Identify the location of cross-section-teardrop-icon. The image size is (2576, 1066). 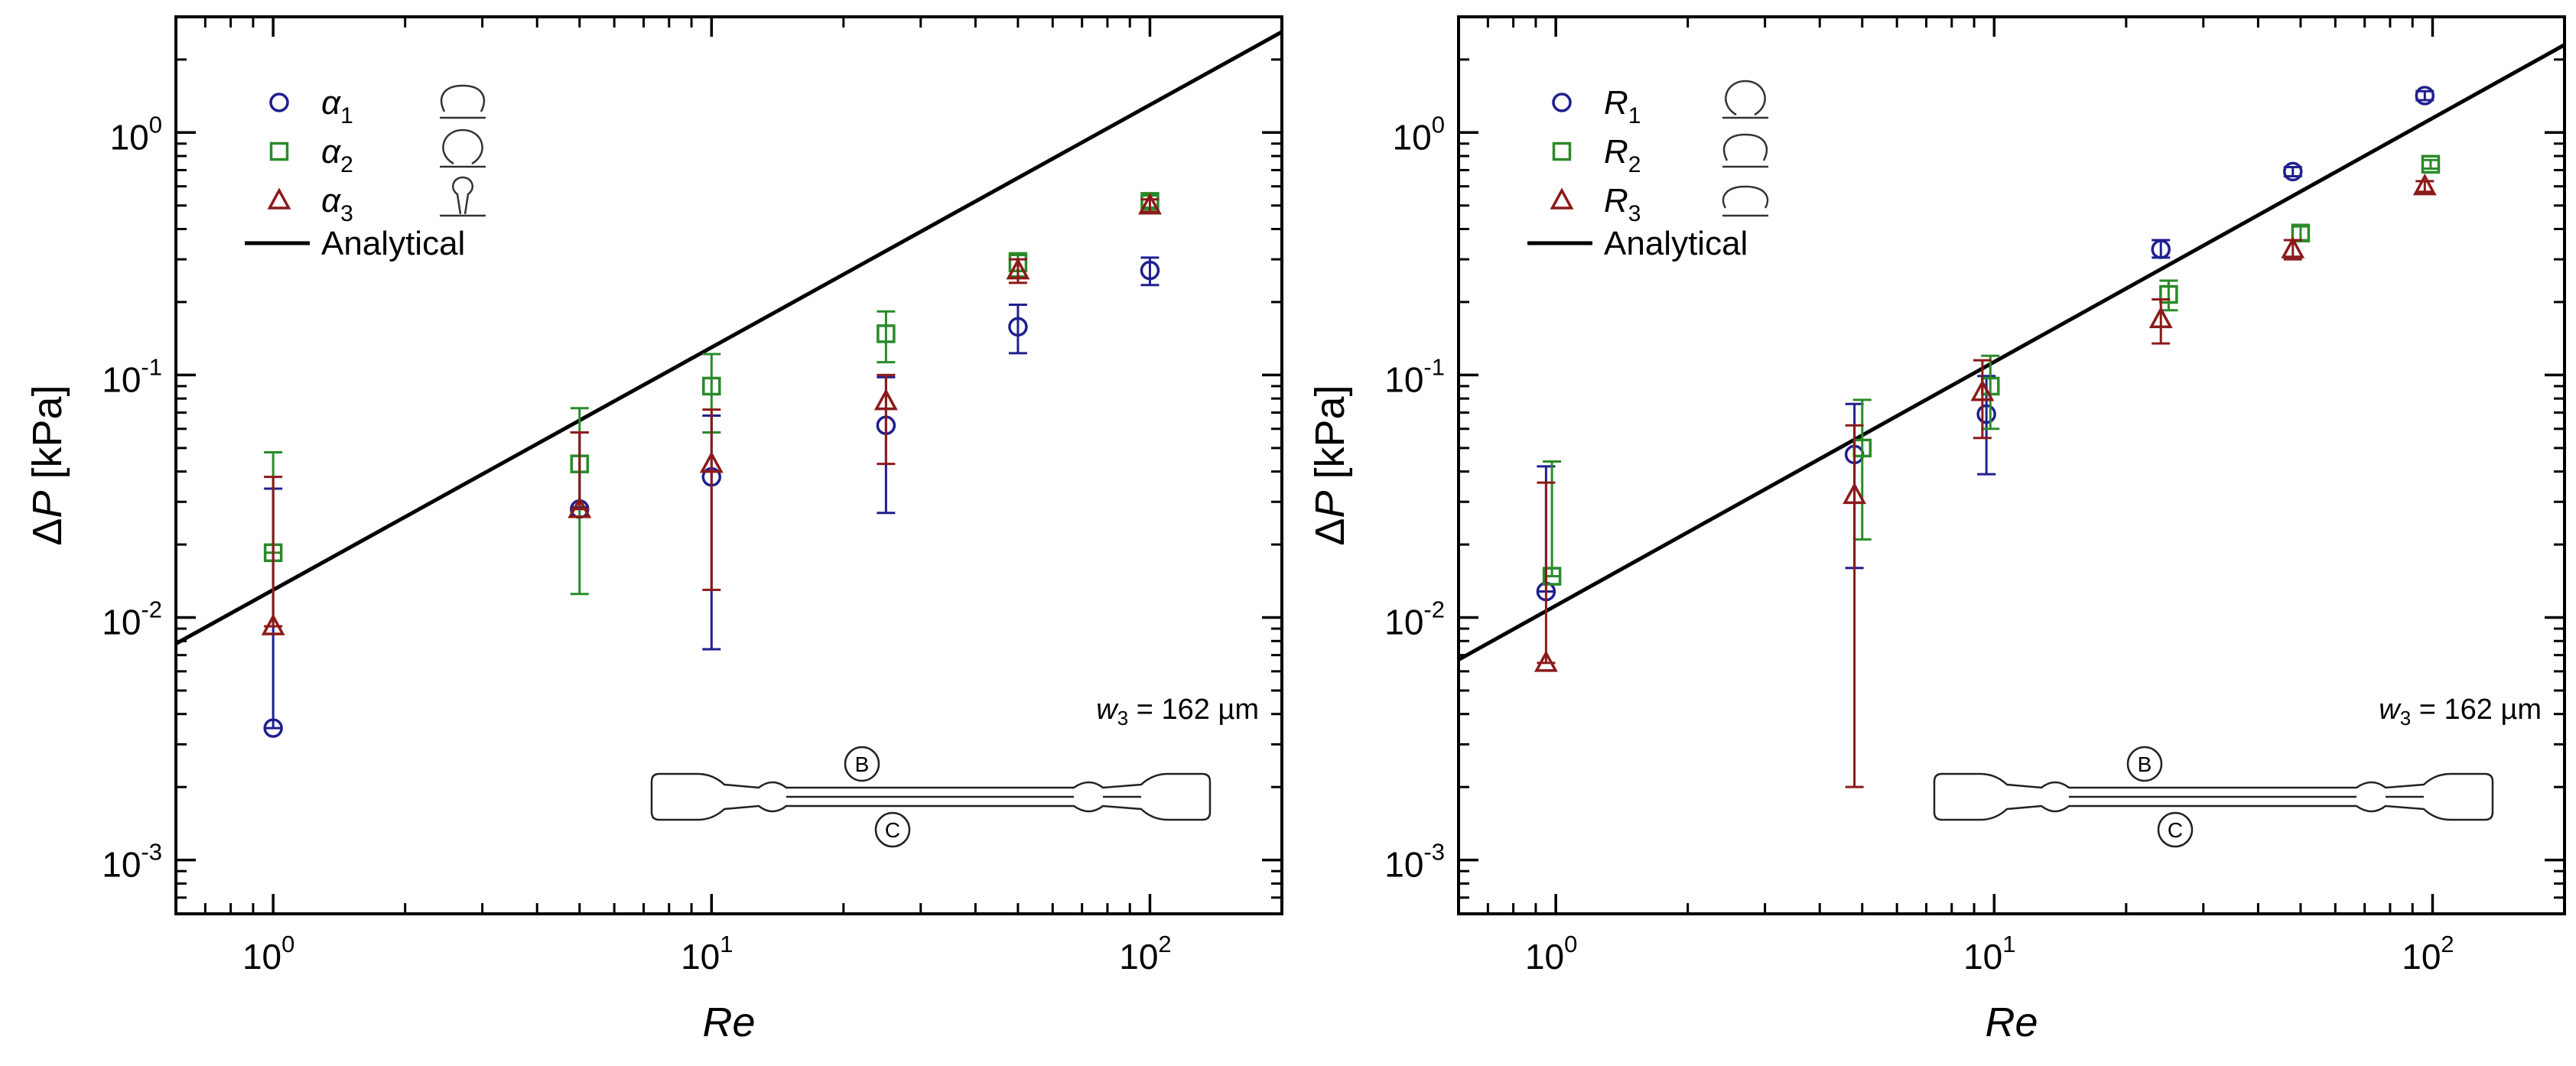
(463, 196).